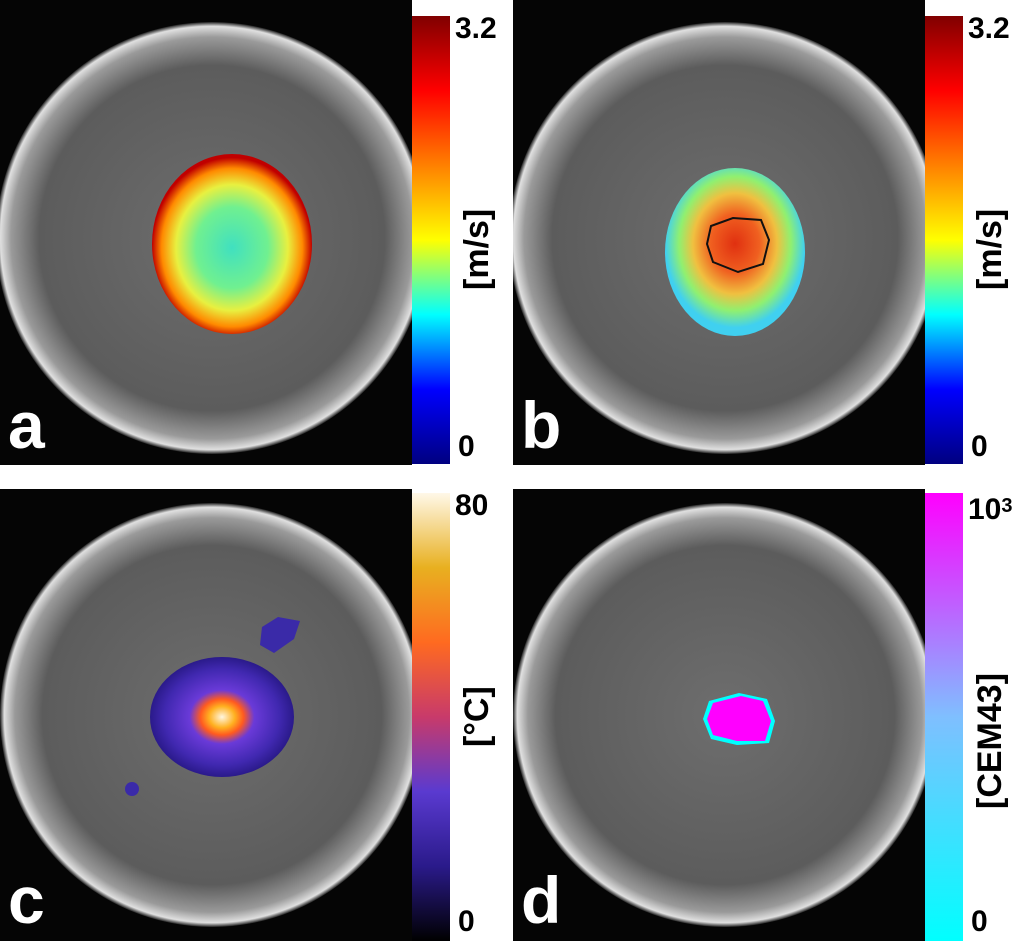 Image resolution: width=1026 pixels, height=952 pixels. I want to click on colorbar-min-label-a: 0, so click(466, 446).